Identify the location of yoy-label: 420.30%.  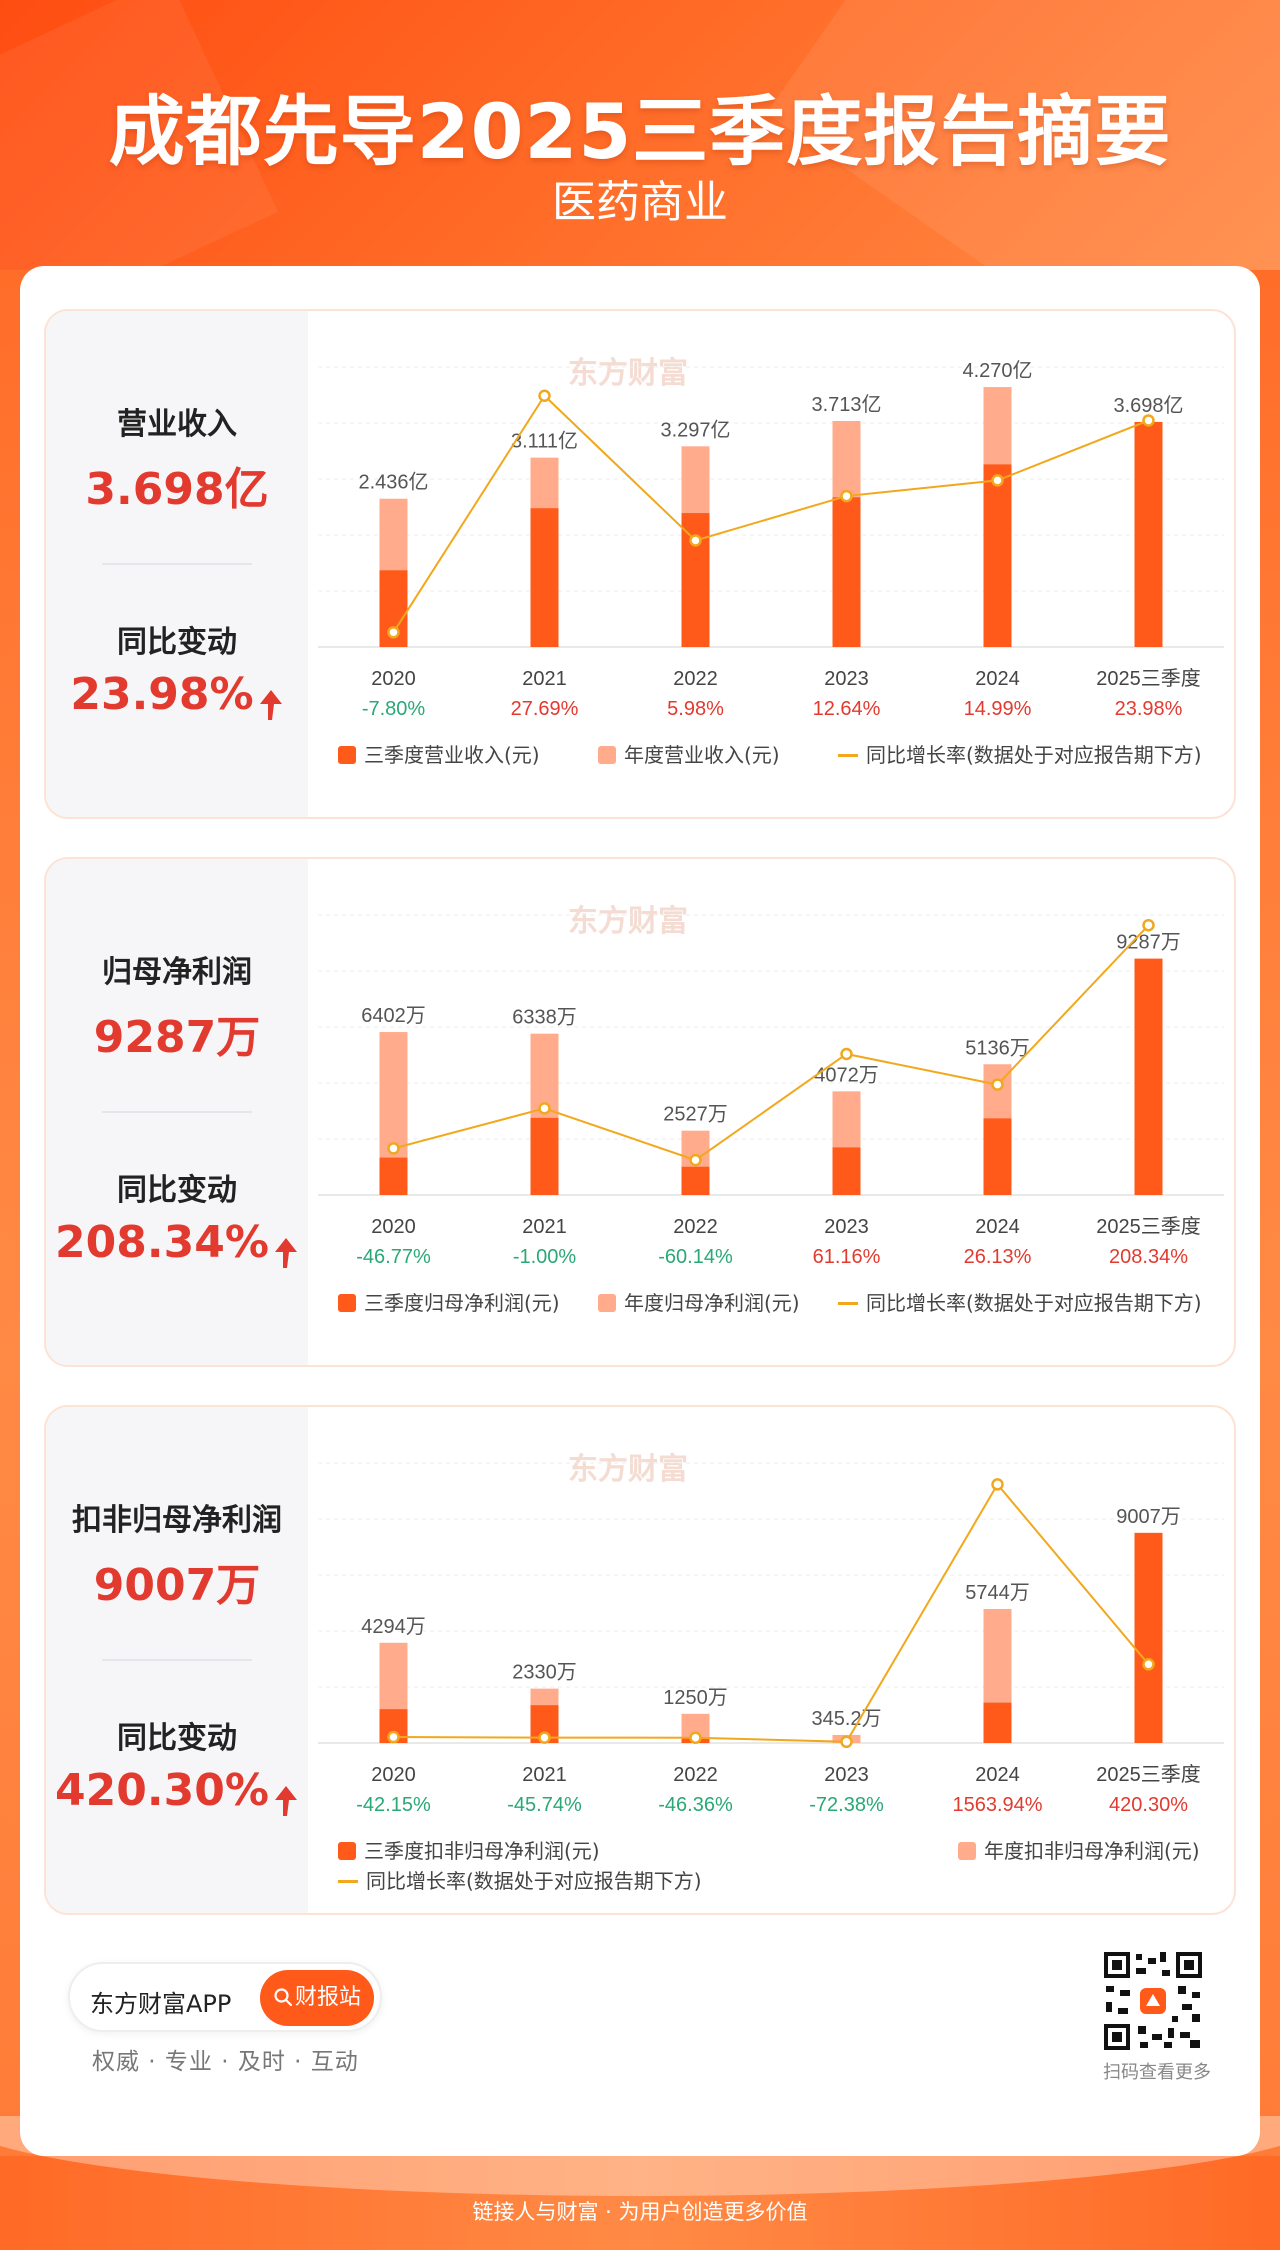
(1148, 1805).